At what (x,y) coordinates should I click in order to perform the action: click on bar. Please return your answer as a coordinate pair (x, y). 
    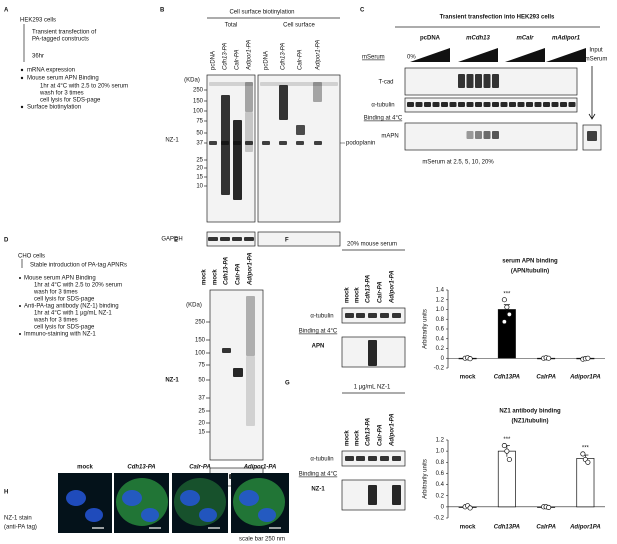
    Looking at the image, I should click on (506, 334).